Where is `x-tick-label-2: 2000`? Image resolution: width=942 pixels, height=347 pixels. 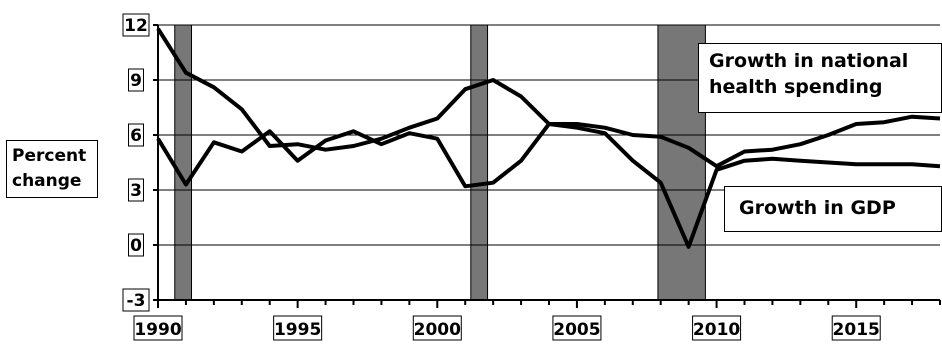 x-tick-label-2: 2000 is located at coordinates (437, 330).